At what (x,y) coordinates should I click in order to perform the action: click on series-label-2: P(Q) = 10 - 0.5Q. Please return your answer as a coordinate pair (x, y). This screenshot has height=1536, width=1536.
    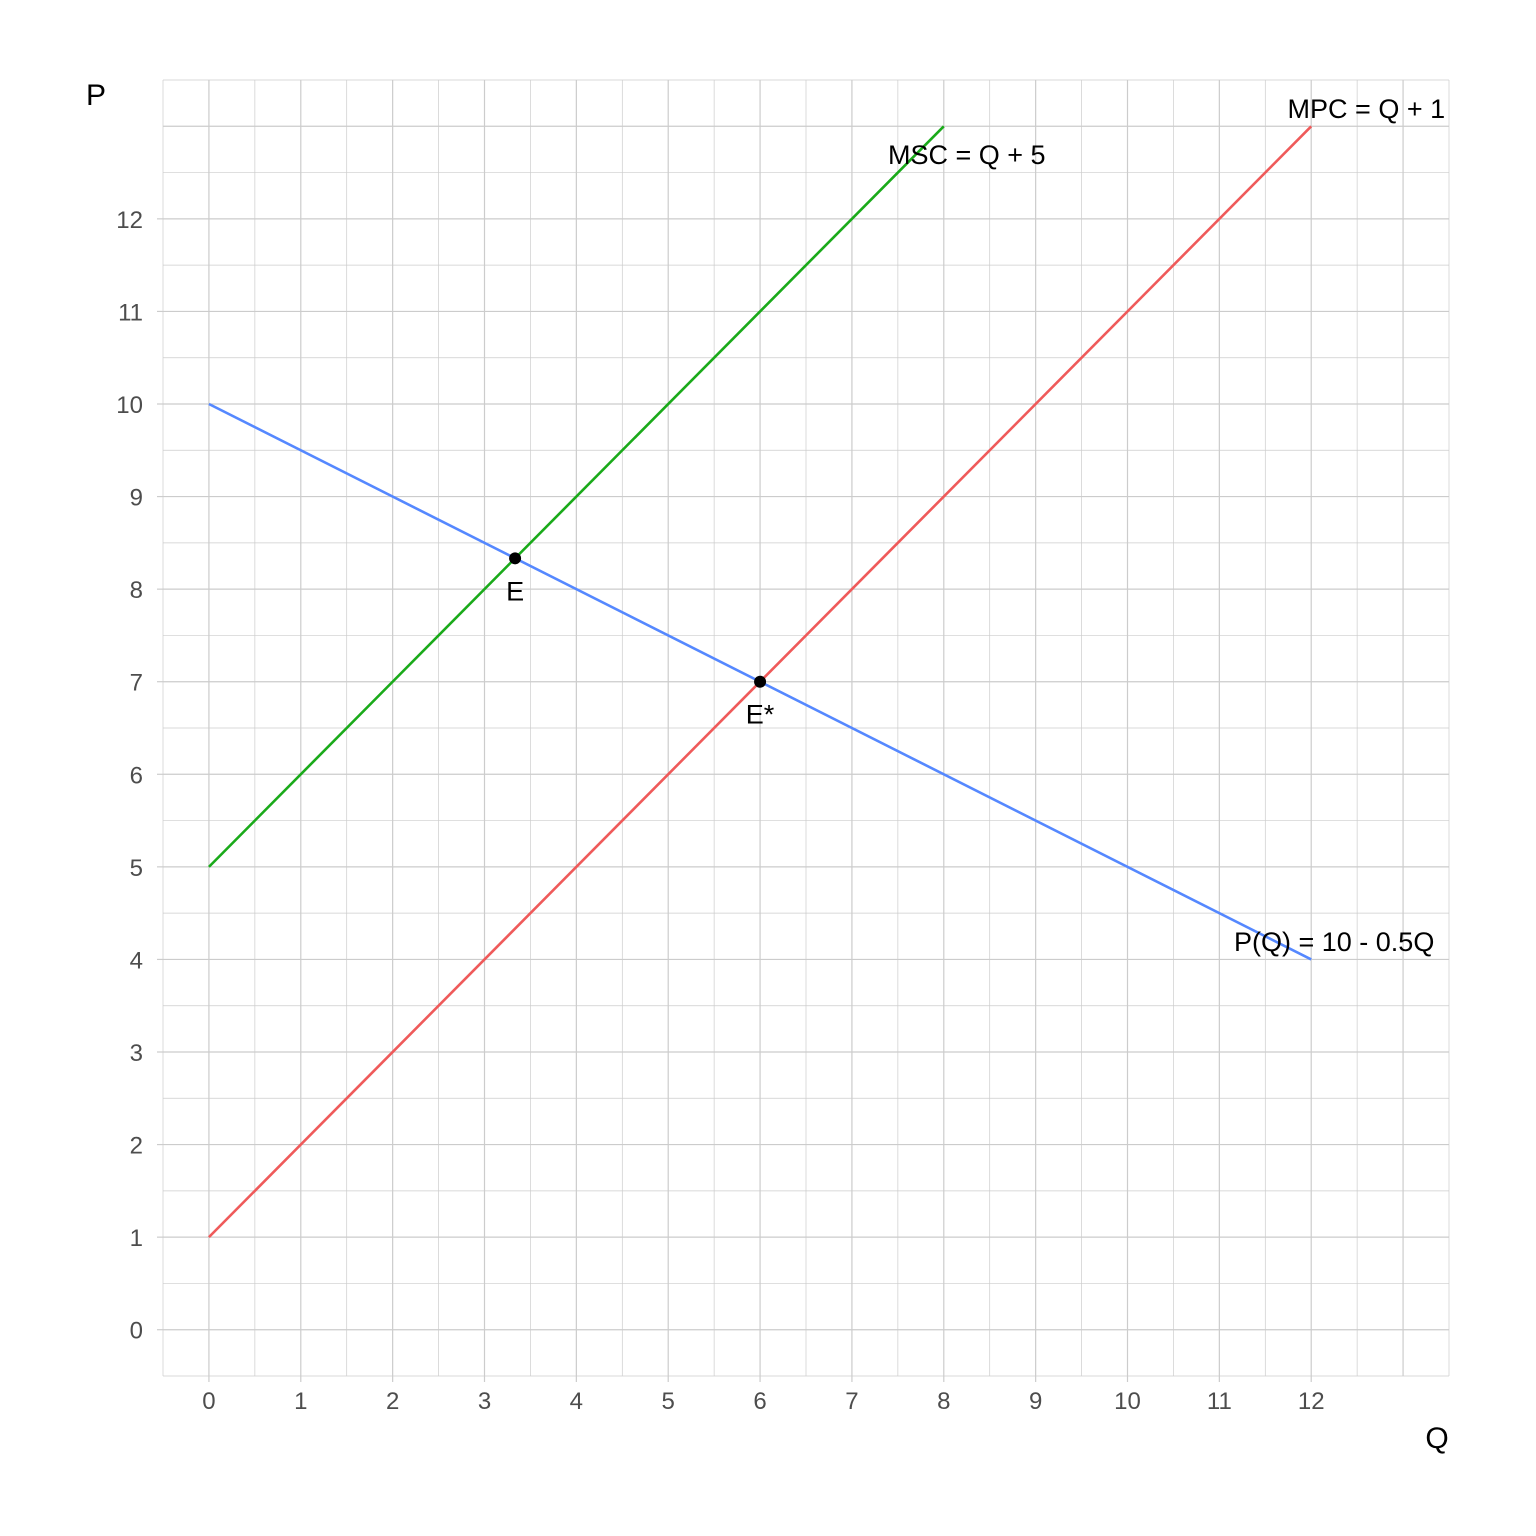
    Looking at the image, I should click on (1334, 942).